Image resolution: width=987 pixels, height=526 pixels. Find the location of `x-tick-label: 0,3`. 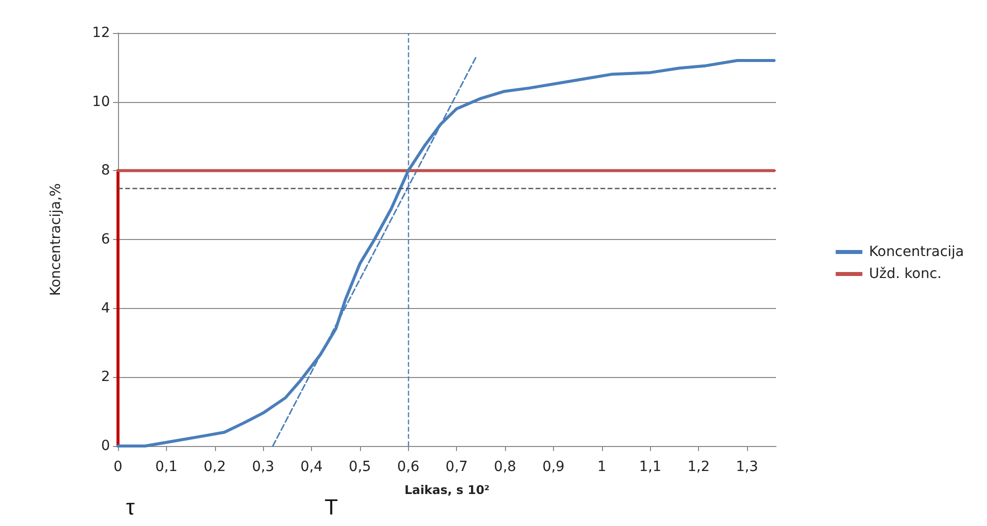

x-tick-label: 0,3 is located at coordinates (263, 467).